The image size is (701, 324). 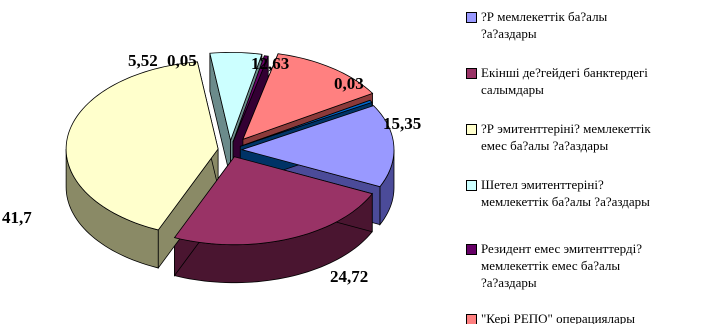 What do you see at coordinates (565, 201) in the screenshot?
I see `legend-label: мемлекеттік ба?алы ?а?аздары` at bounding box center [565, 201].